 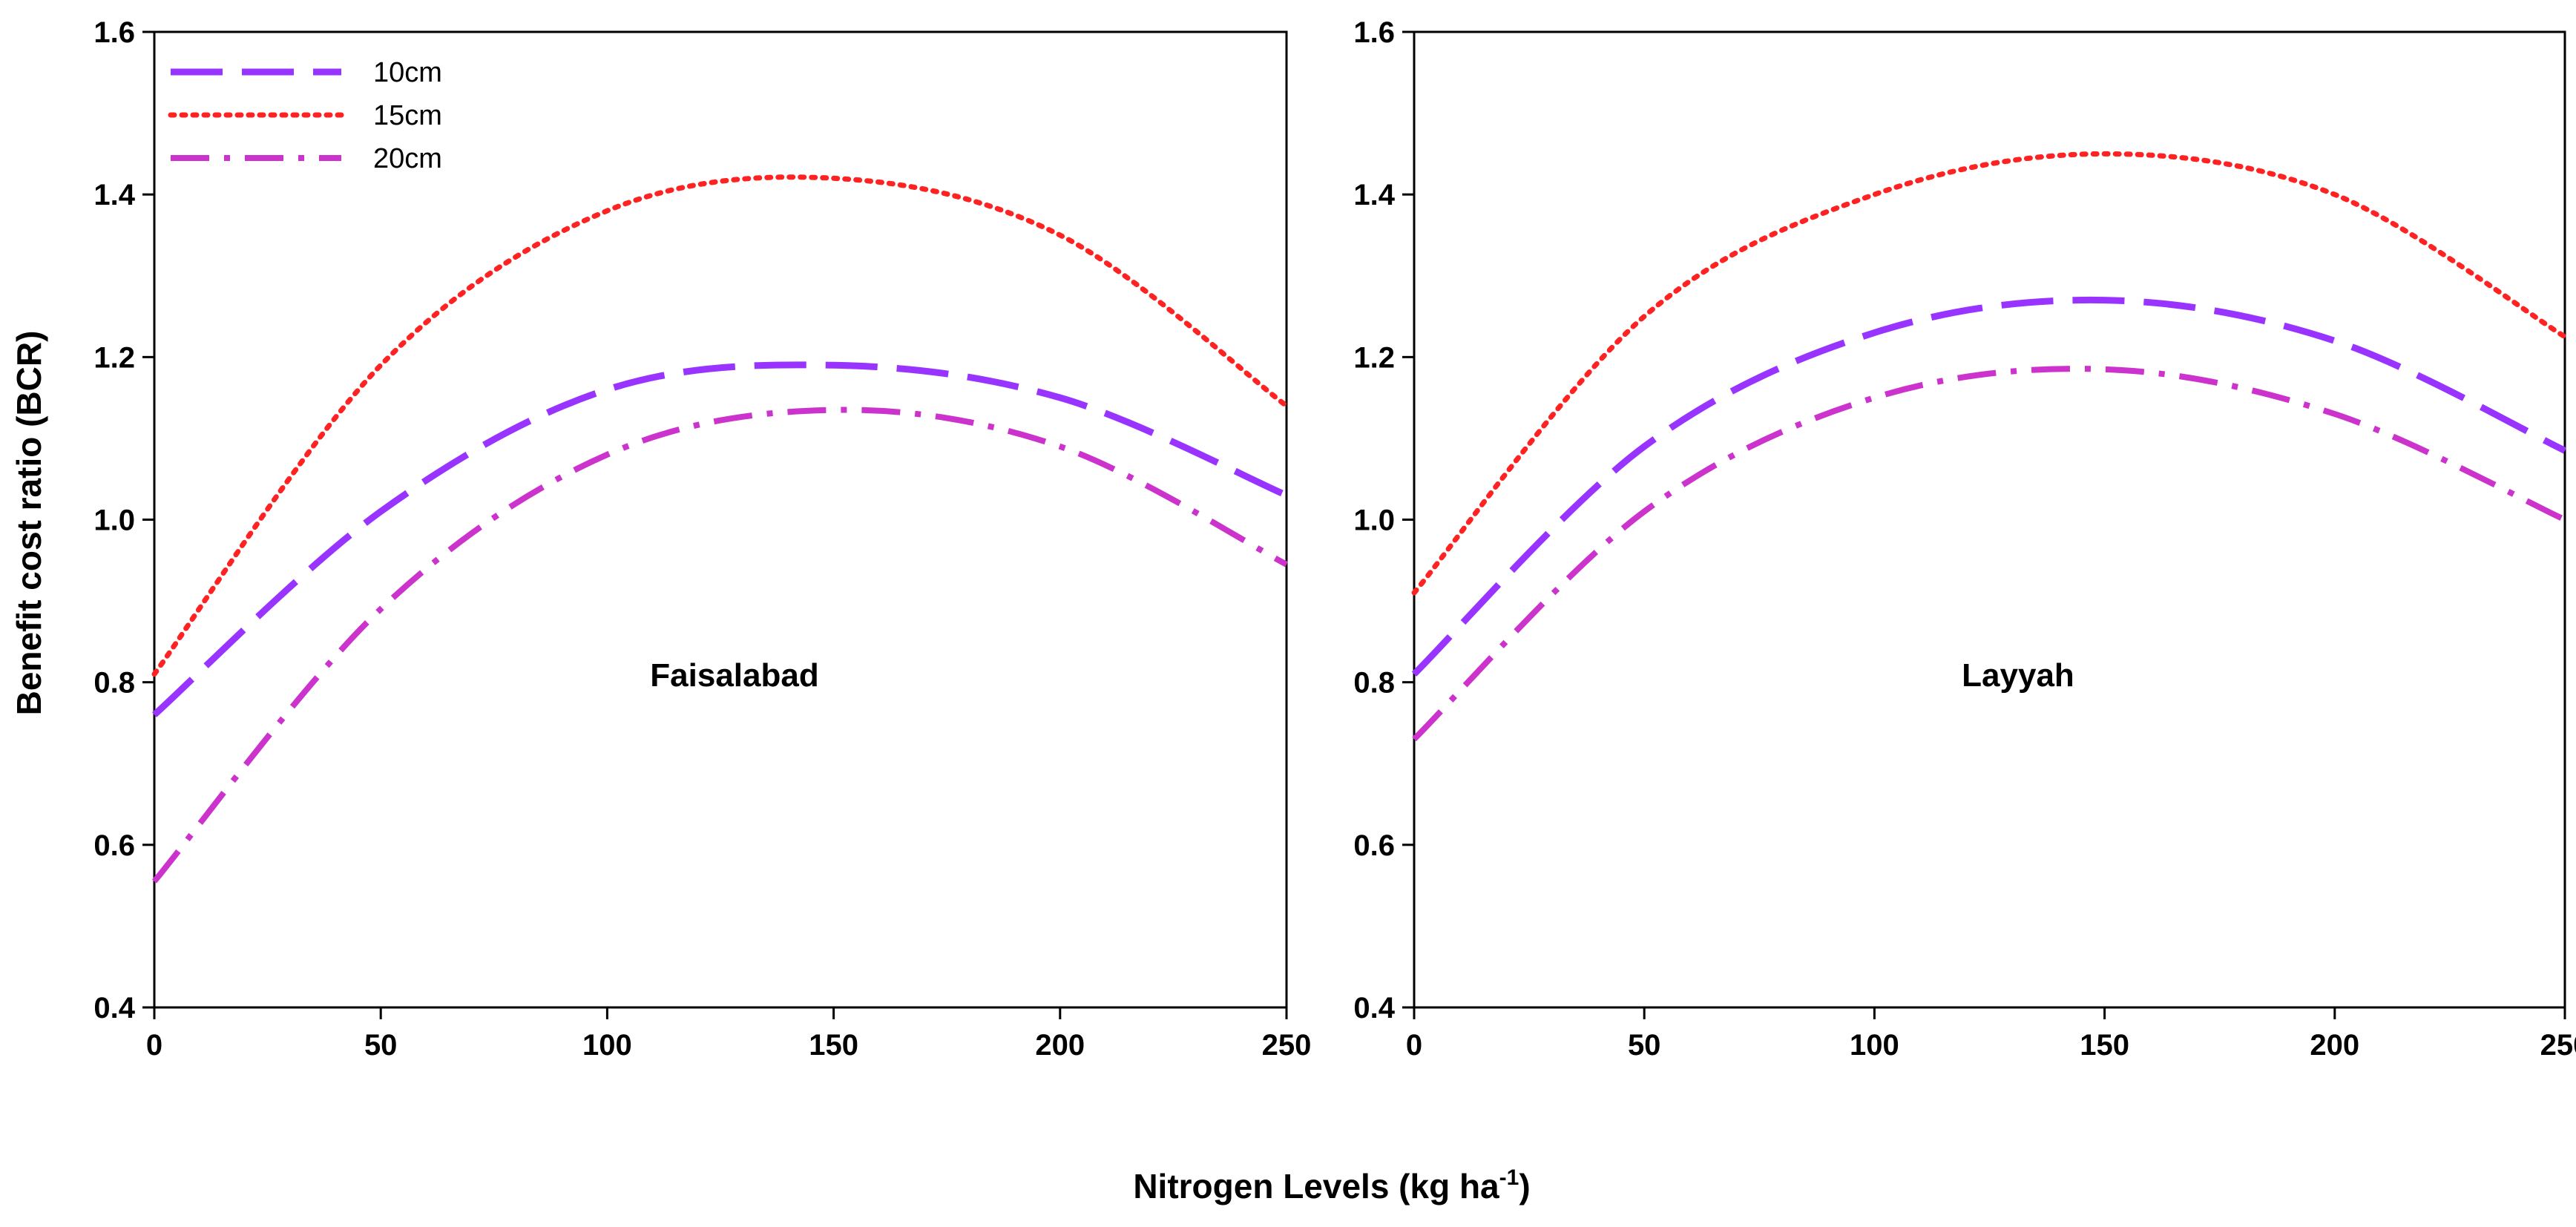 I want to click on x-axis-title-sup: -1, so click(x=1509, y=1177).